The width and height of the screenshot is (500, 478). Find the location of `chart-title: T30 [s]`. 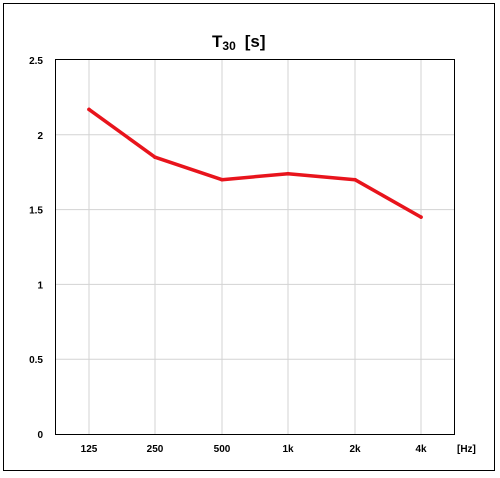

chart-title: T30 [s] is located at coordinates (239, 42).